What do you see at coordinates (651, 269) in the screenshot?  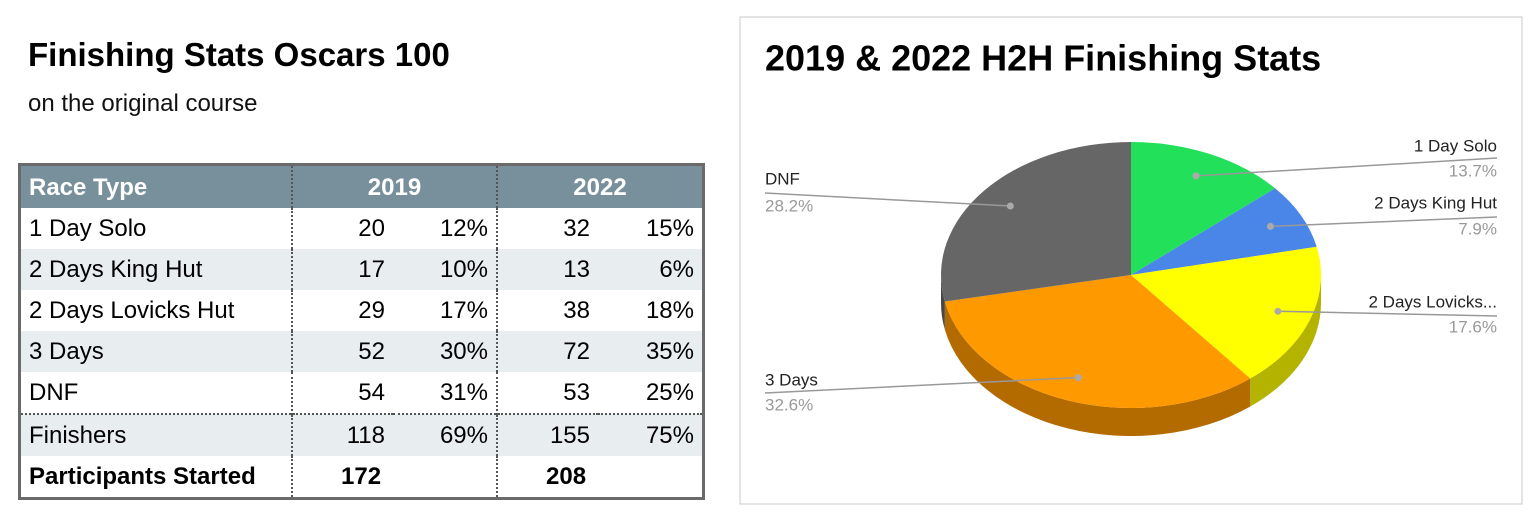 I see `cell-number: 6%` at bounding box center [651, 269].